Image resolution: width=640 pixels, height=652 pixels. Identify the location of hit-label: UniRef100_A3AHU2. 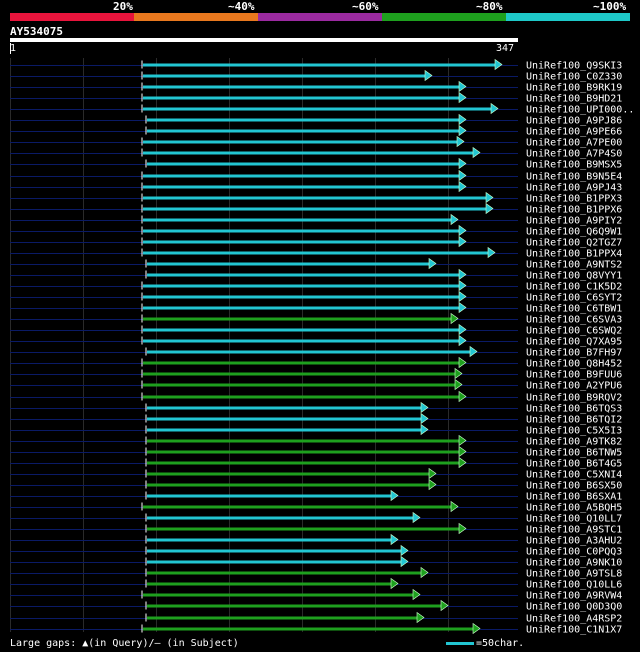
(574, 541).